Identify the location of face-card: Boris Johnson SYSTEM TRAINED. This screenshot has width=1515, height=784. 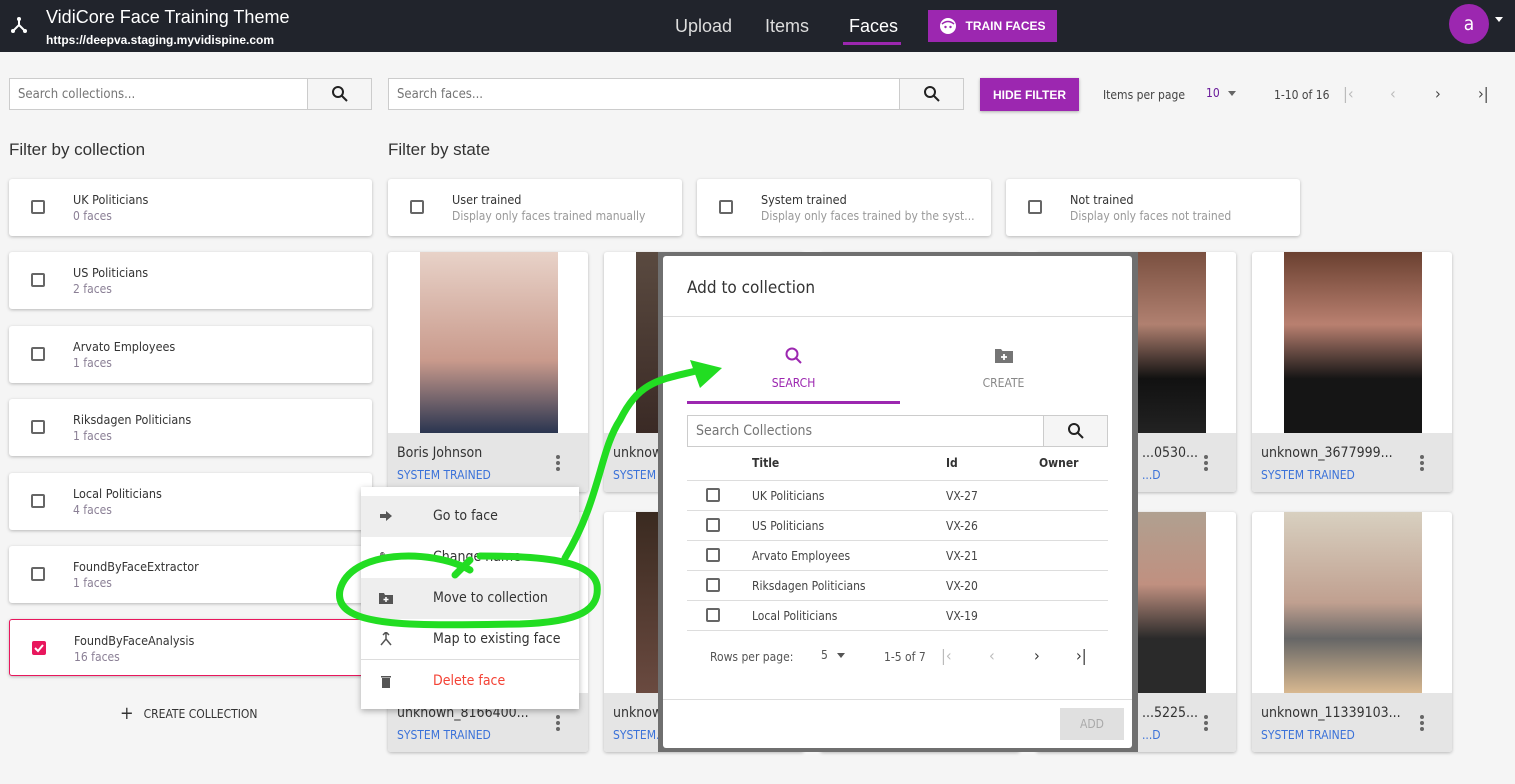
(488, 372).